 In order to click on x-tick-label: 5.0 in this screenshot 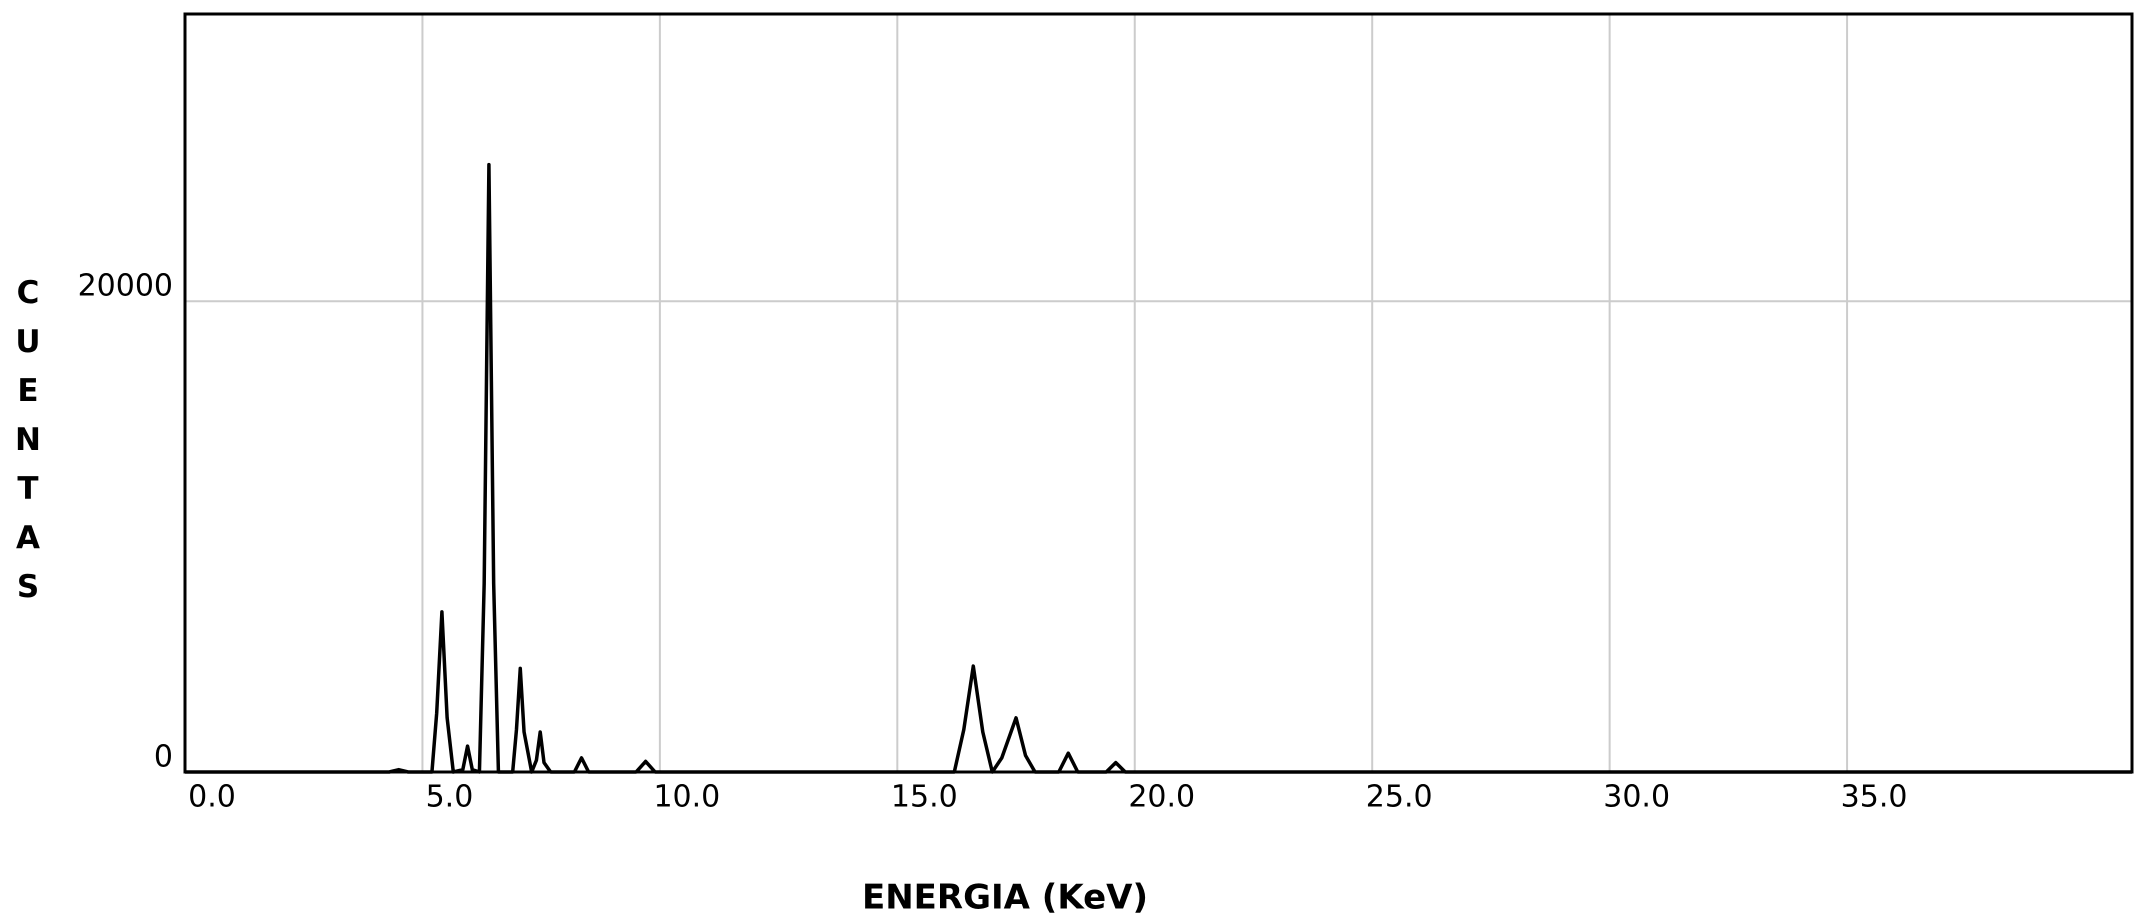, I will do `click(450, 797)`.